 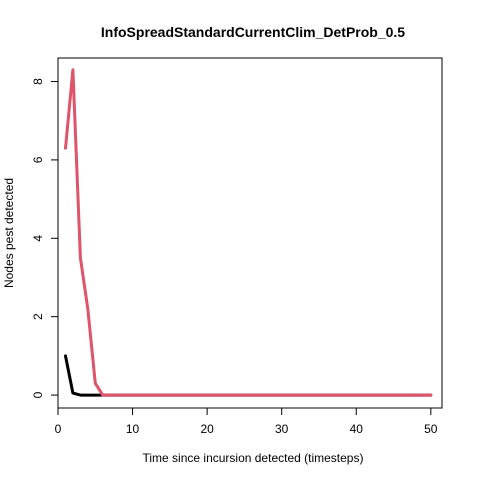 What do you see at coordinates (58, 429) in the screenshot?
I see `x-tick-label-0: 0` at bounding box center [58, 429].